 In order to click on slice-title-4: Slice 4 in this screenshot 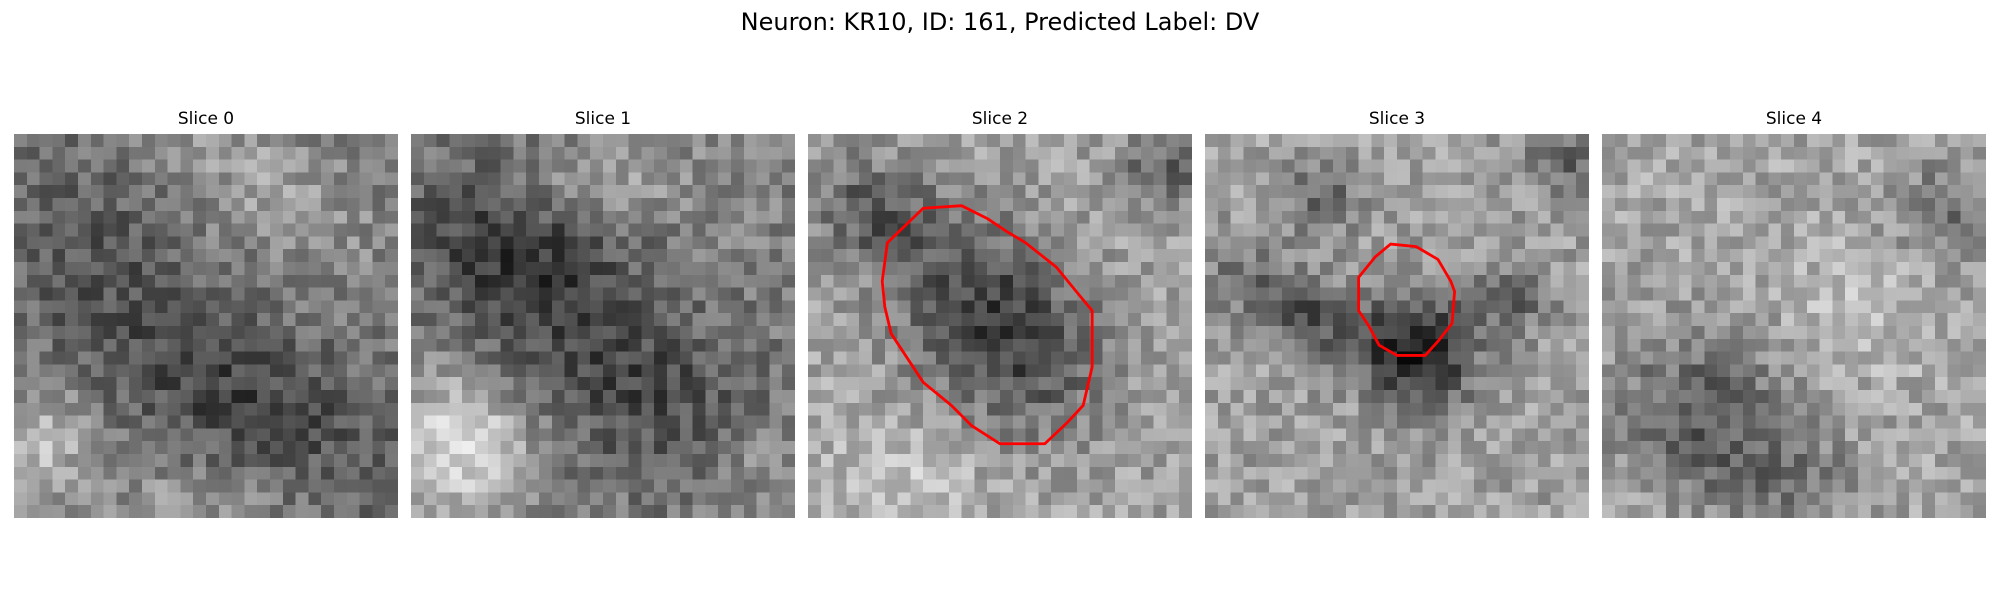, I will do `click(1794, 119)`.